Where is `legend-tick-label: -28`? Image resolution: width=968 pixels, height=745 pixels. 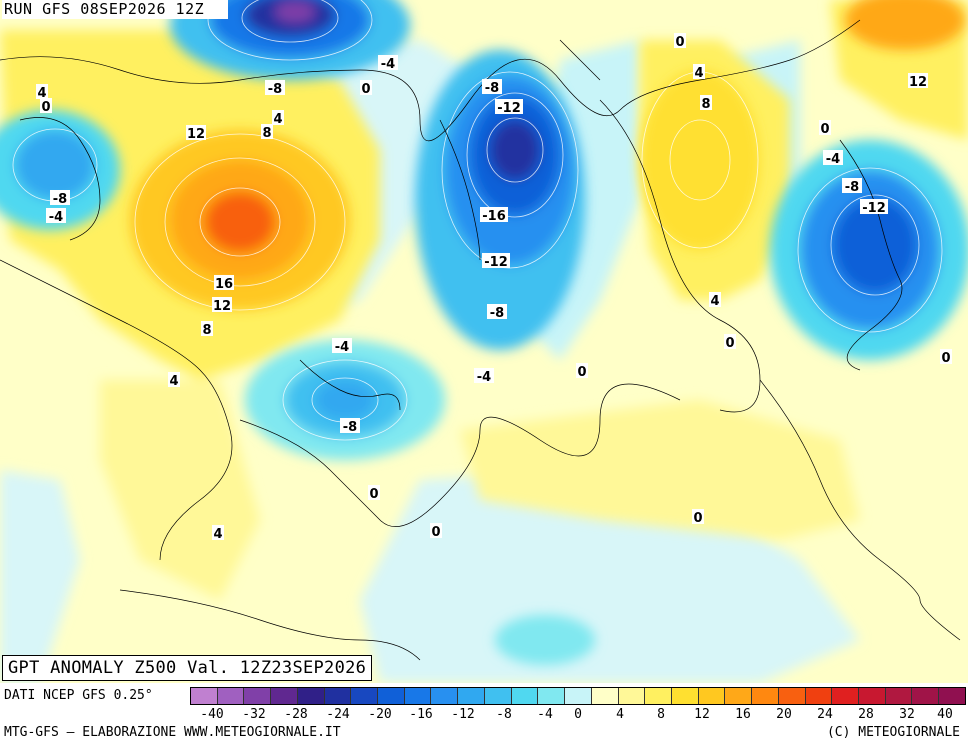
legend-tick-label: -28 is located at coordinates (296, 714).